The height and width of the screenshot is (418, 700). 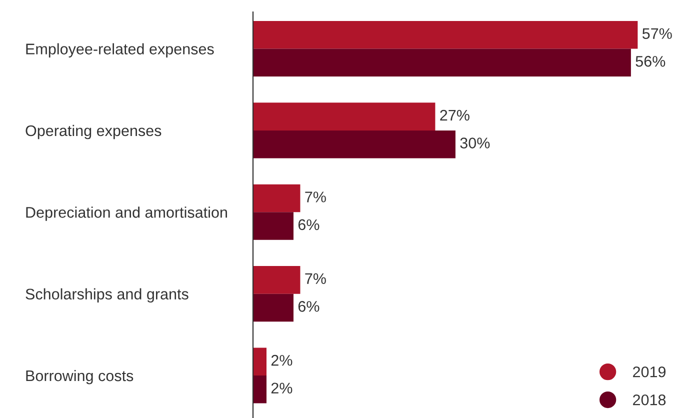 I want to click on y-tick-label: Employee-related expenses, so click(x=120, y=50).